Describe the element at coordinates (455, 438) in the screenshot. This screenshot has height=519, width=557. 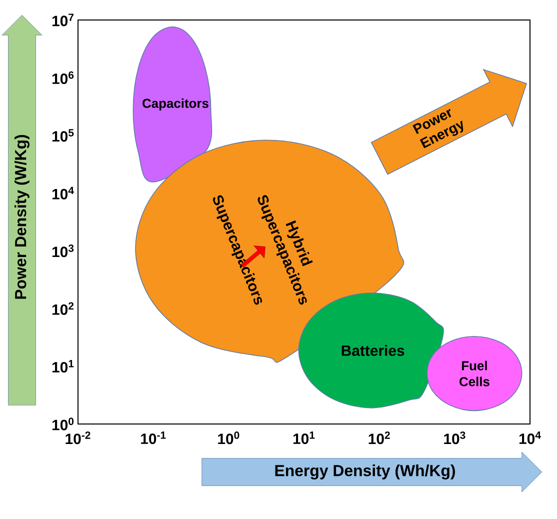
I see `x-tick-label: 10$^{3}$` at that location.